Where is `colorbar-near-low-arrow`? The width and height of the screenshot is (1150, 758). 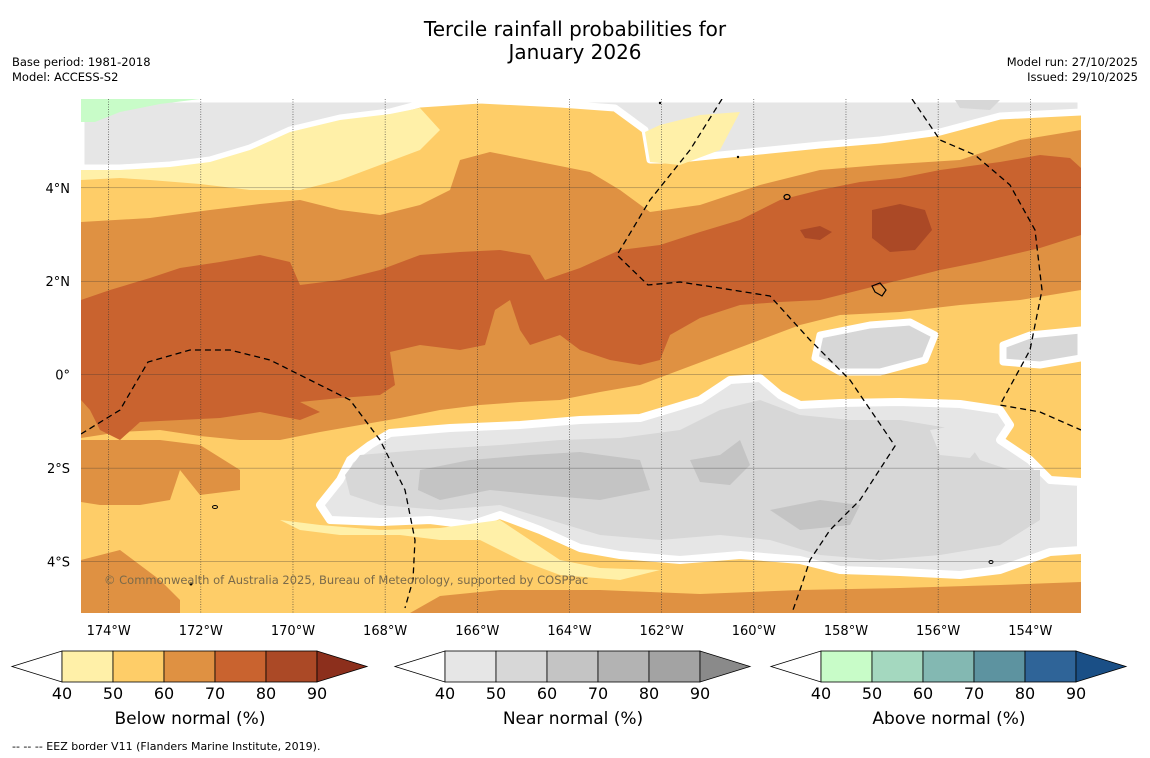
colorbar-near-low-arrow is located at coordinates (419, 666).